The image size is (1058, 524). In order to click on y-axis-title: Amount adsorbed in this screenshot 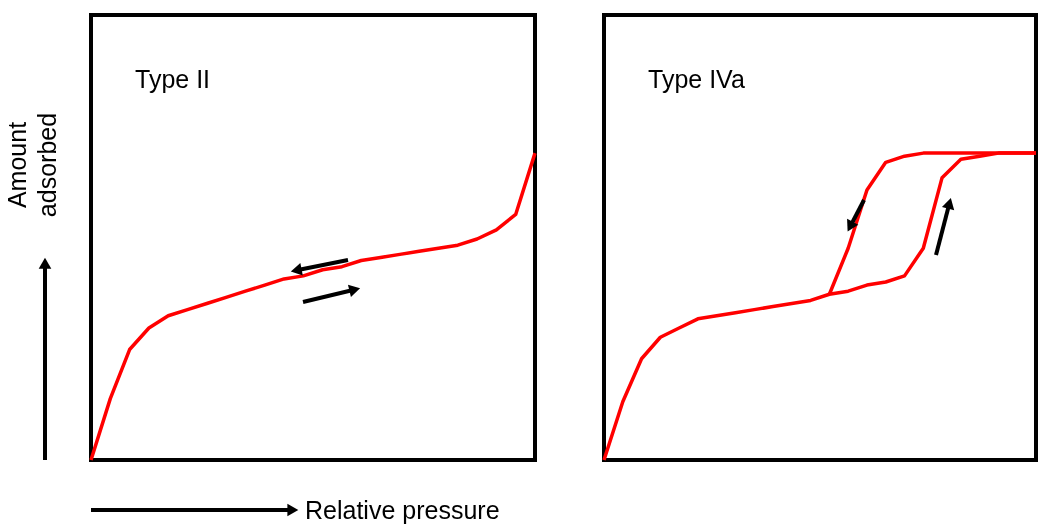, I will do `click(32, 165)`.